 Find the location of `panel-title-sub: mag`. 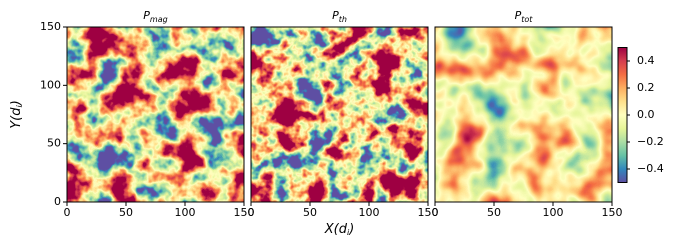

panel-title-sub: mag is located at coordinates (159, 19).